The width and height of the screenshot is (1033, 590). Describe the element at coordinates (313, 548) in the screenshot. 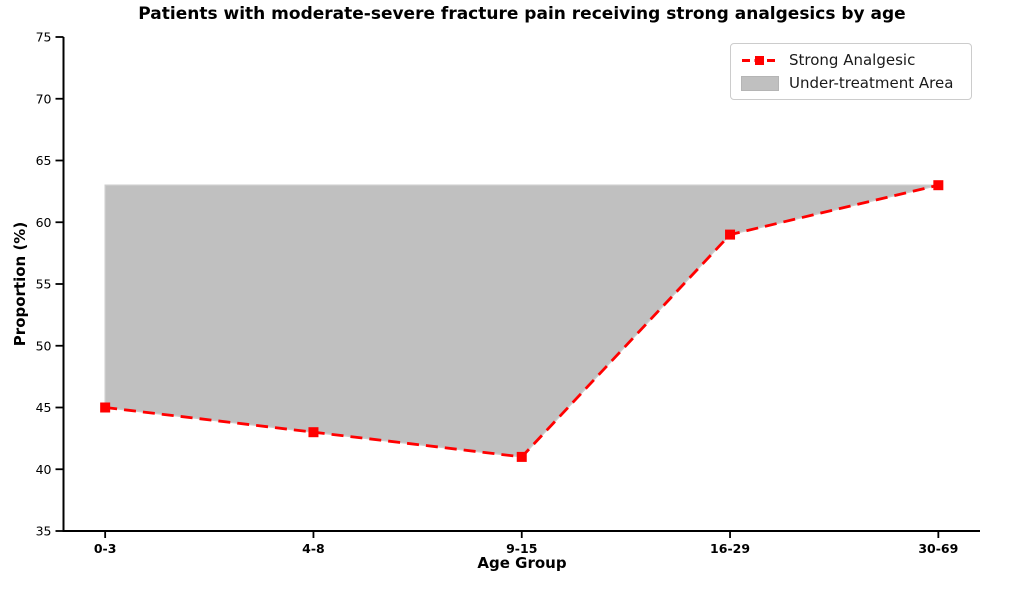

I see `x-tick-label: 4-8` at that location.